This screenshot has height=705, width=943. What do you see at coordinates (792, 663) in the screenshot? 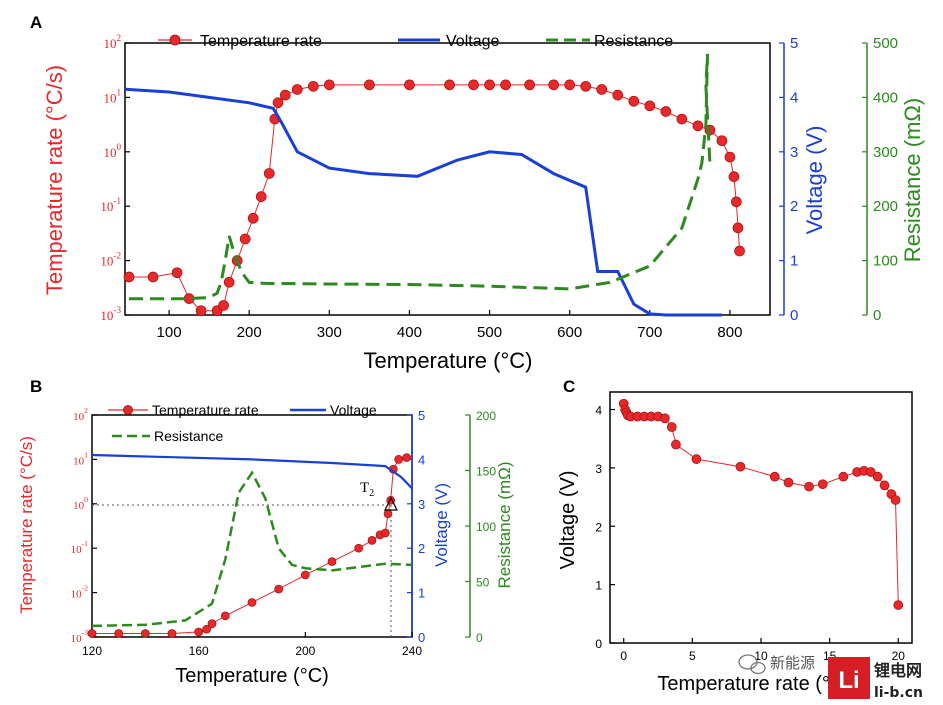
I see `watermark-wechat-text: 新能源` at bounding box center [792, 663].